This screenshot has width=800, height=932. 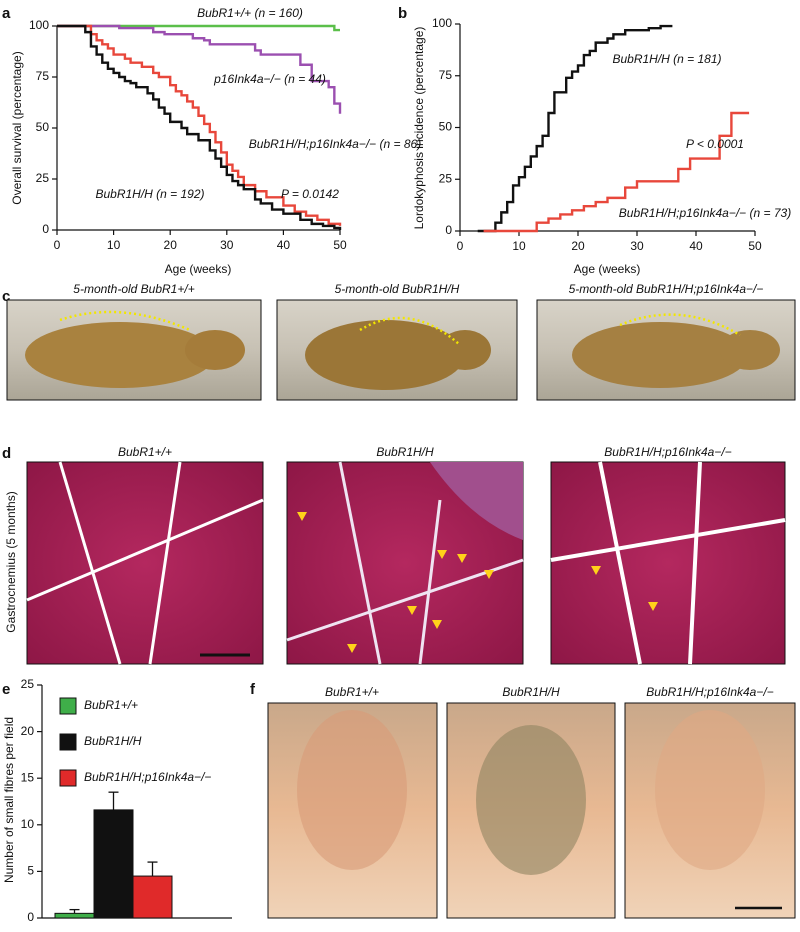 What do you see at coordinates (401, 350) in the screenshot?
I see `mouse-photos` at bounding box center [401, 350].